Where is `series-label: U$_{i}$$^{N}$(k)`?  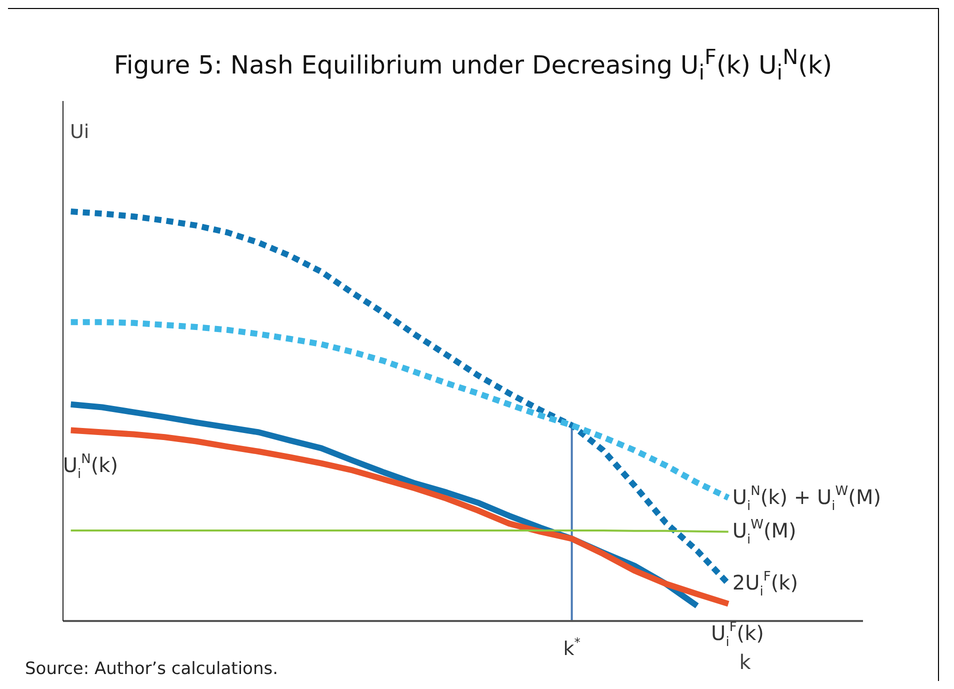
series-label: U$_{i}$$^{N}$(k) is located at coordinates (90, 467).